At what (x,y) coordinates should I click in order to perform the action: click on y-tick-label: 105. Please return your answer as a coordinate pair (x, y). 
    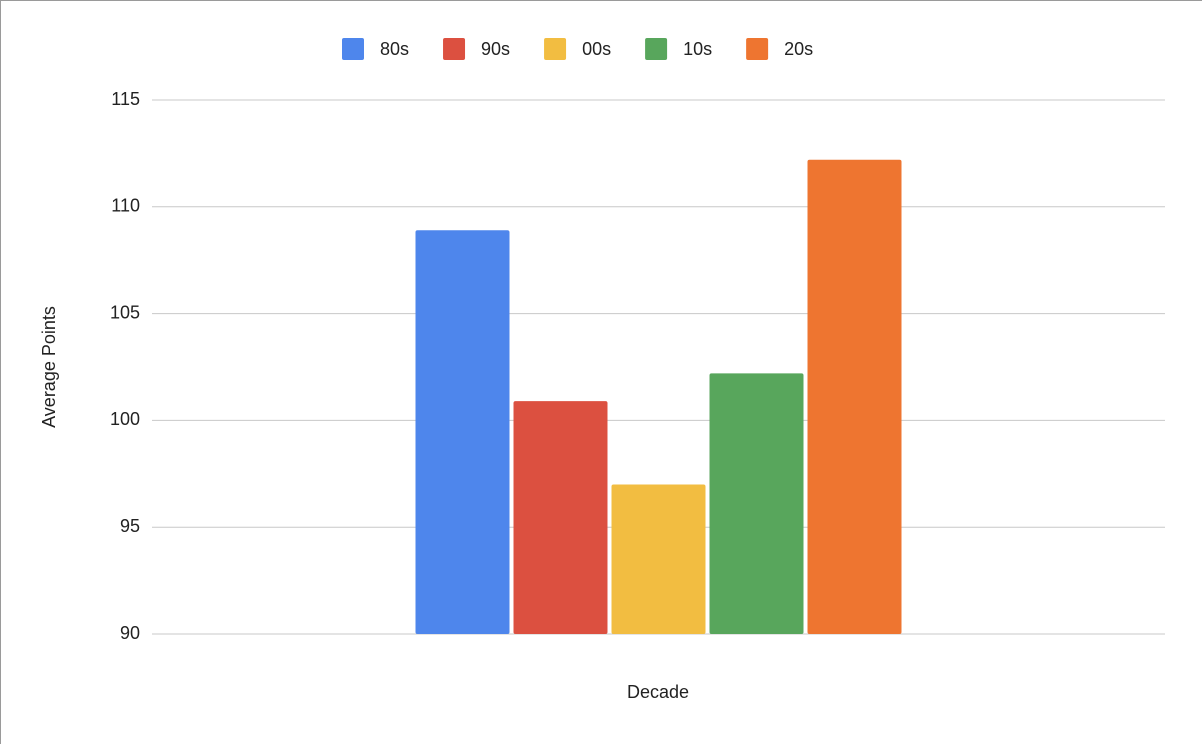
    Looking at the image, I should click on (125, 312).